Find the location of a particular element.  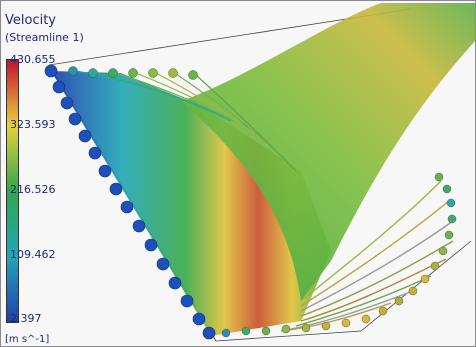

legend-tick-max: 430.655 is located at coordinates (33, 59).